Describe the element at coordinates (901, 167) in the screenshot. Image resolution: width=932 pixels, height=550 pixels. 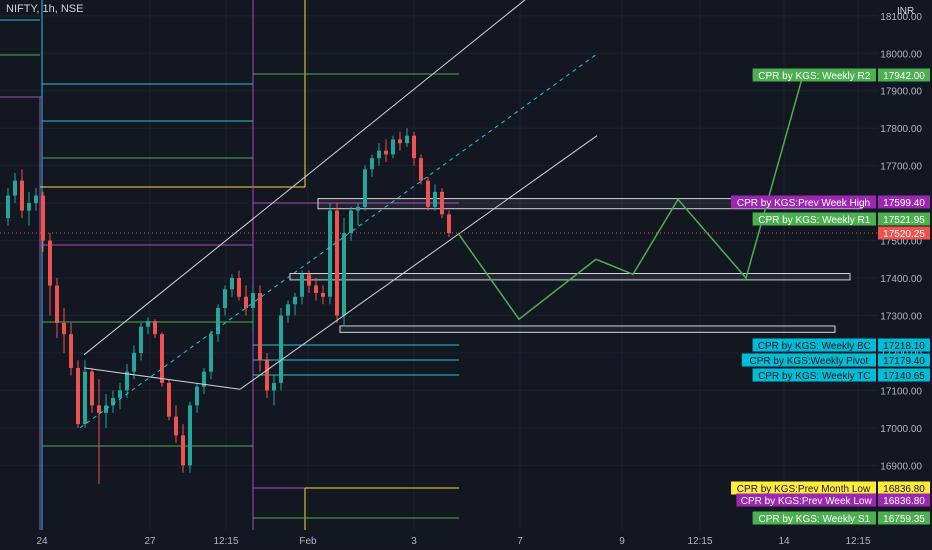
I see `price-tick-label: 17700.00` at that location.